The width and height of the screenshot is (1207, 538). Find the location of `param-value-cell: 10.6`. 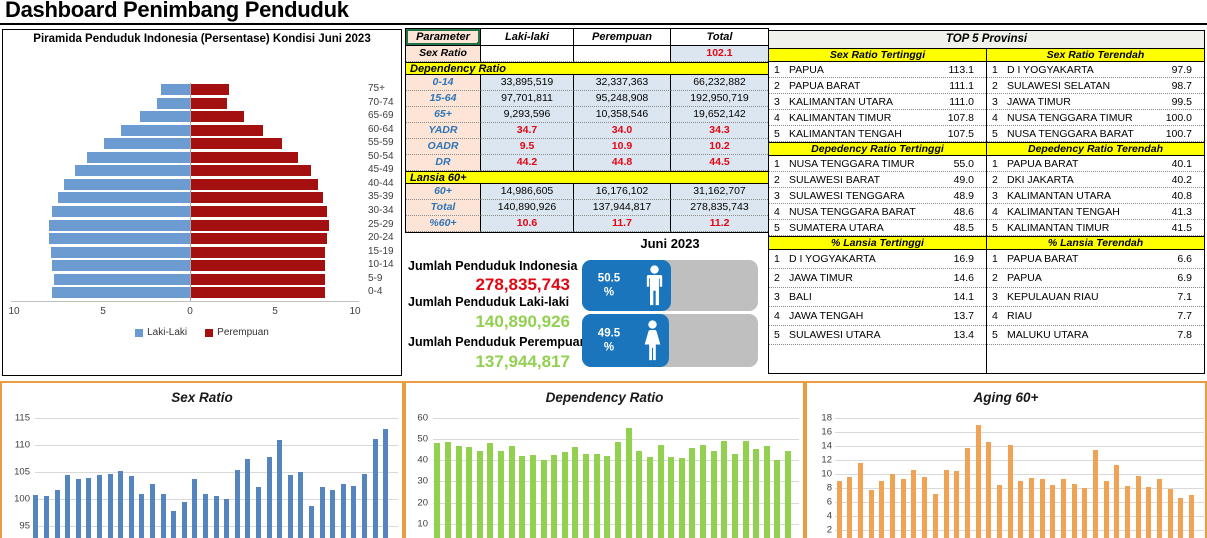

param-value-cell: 10.6 is located at coordinates (527, 224).